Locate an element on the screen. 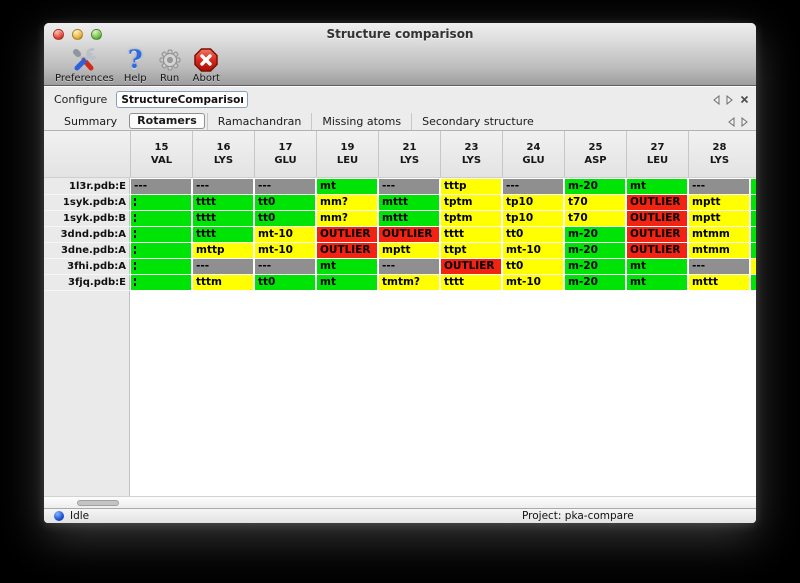 Image resolution: width=800 pixels, height=583 pixels. table-cell: tmtm? is located at coordinates (409, 282).